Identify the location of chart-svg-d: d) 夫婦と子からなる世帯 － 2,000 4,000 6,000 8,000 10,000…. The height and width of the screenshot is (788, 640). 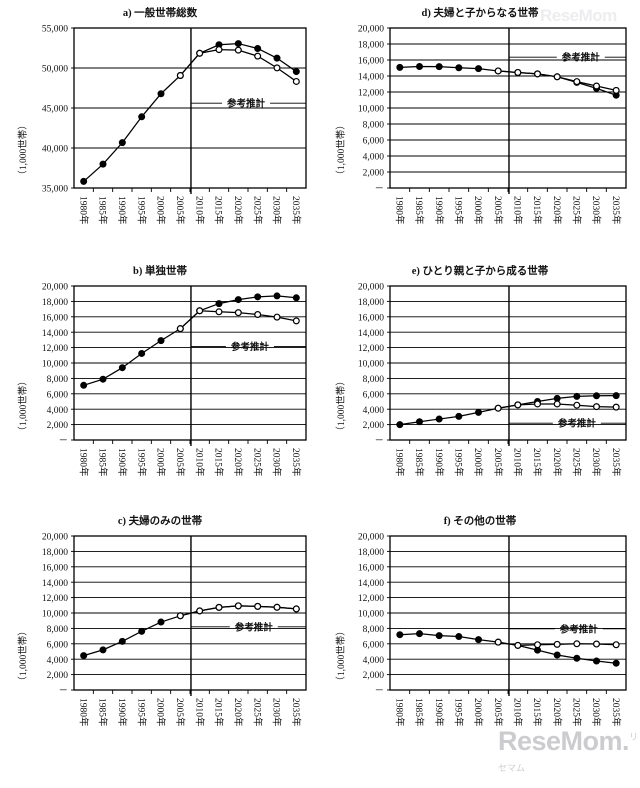
(481, 115).